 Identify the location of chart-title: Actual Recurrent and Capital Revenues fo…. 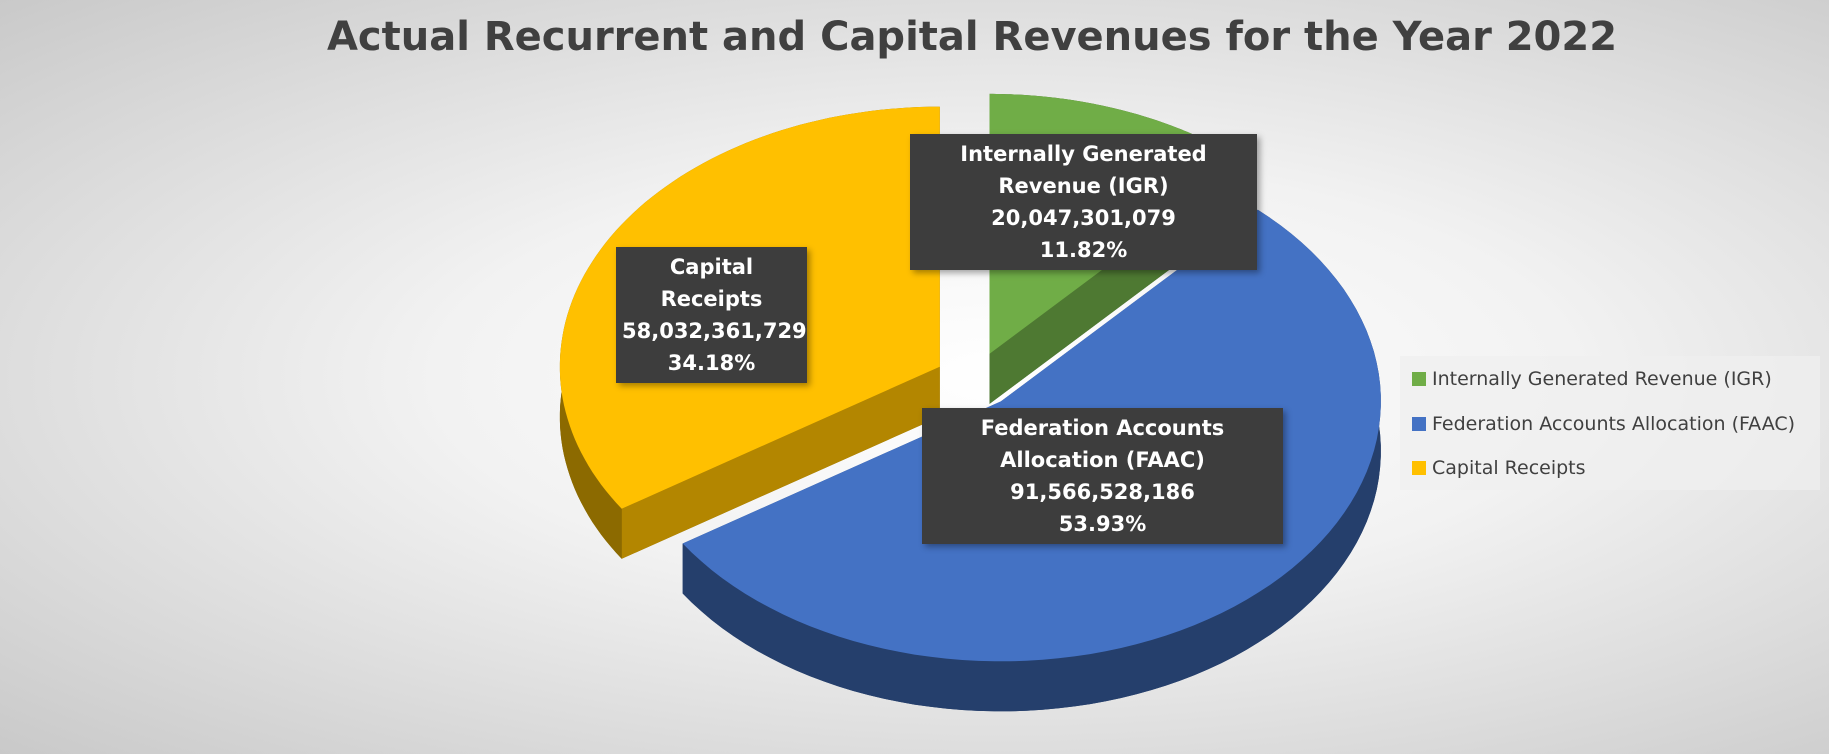
(972, 37).